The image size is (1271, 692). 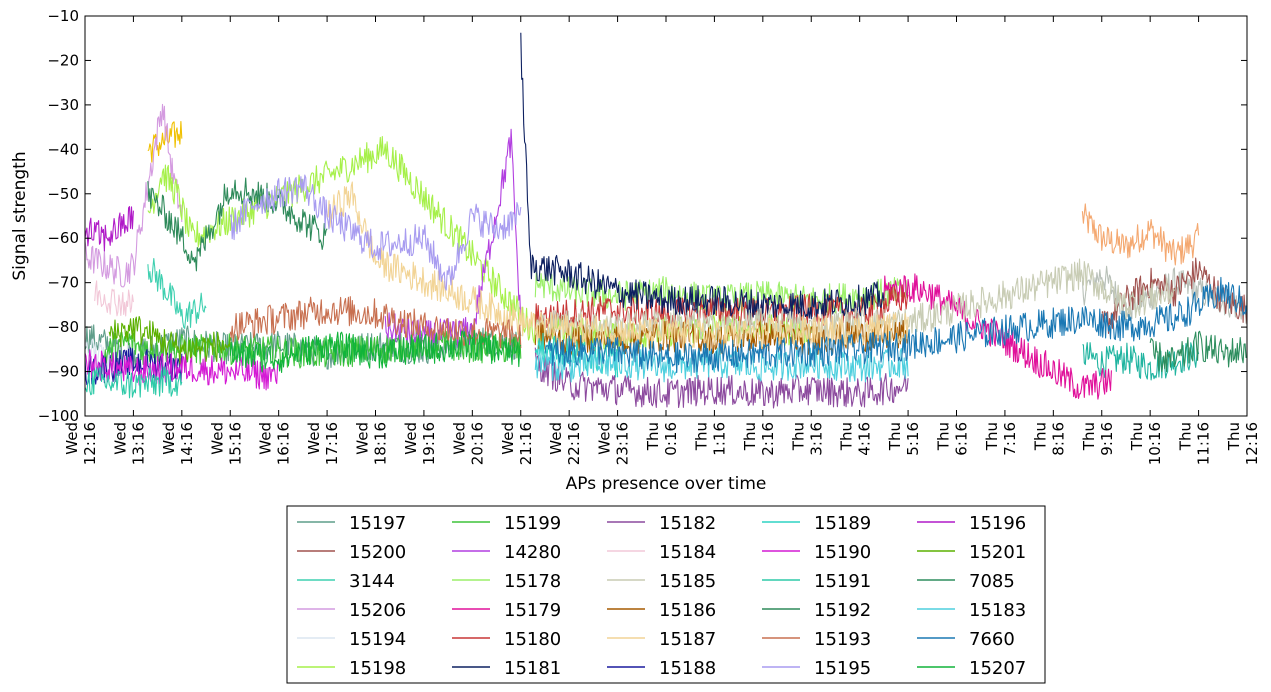 I want to click on y-tick-label: −90, so click(x=63, y=372).